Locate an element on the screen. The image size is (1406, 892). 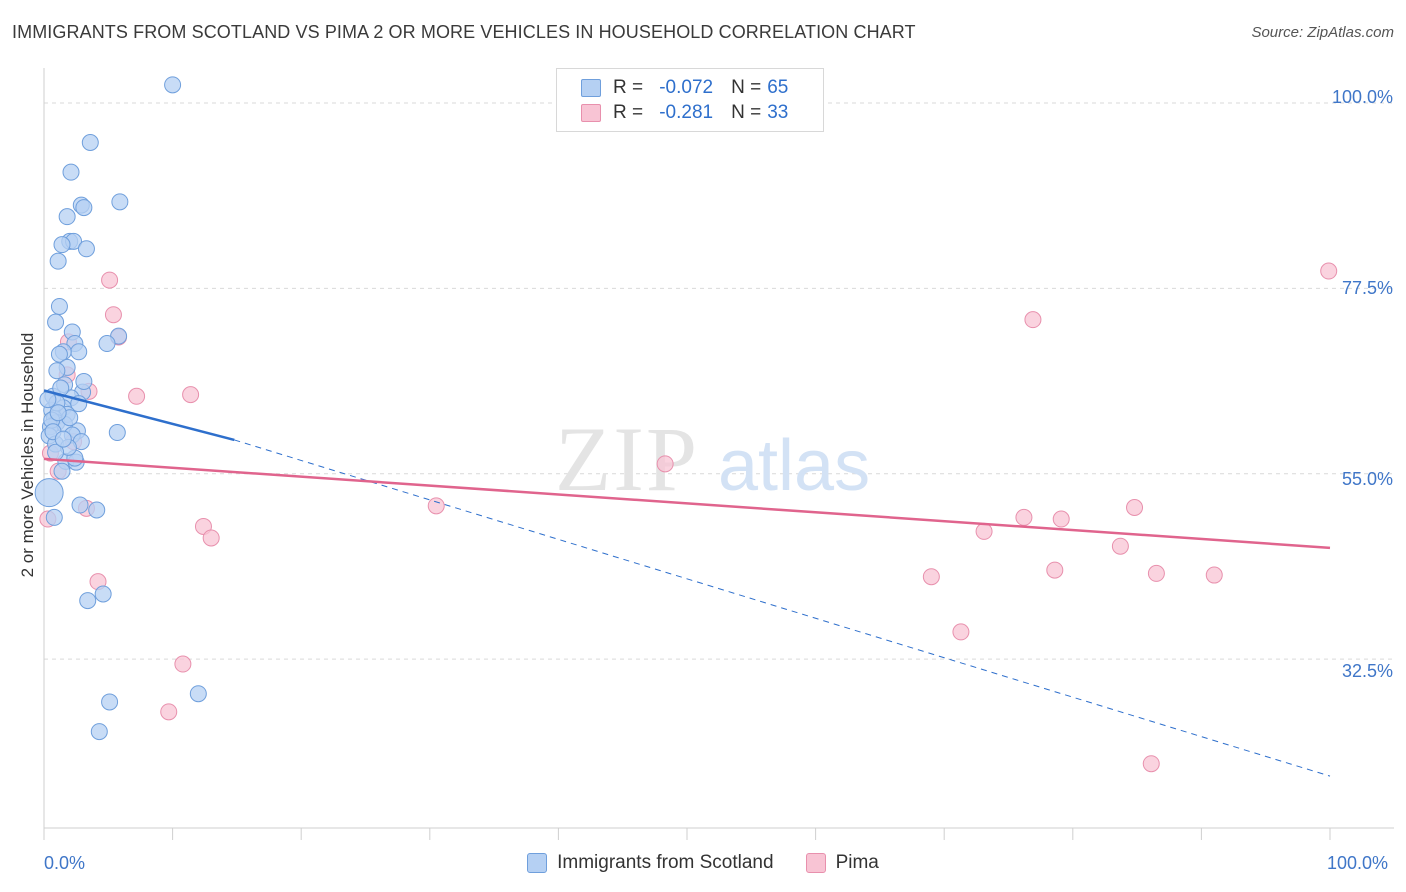
x-tick-label-max: 100.0% is located at coordinates (1358, 863).